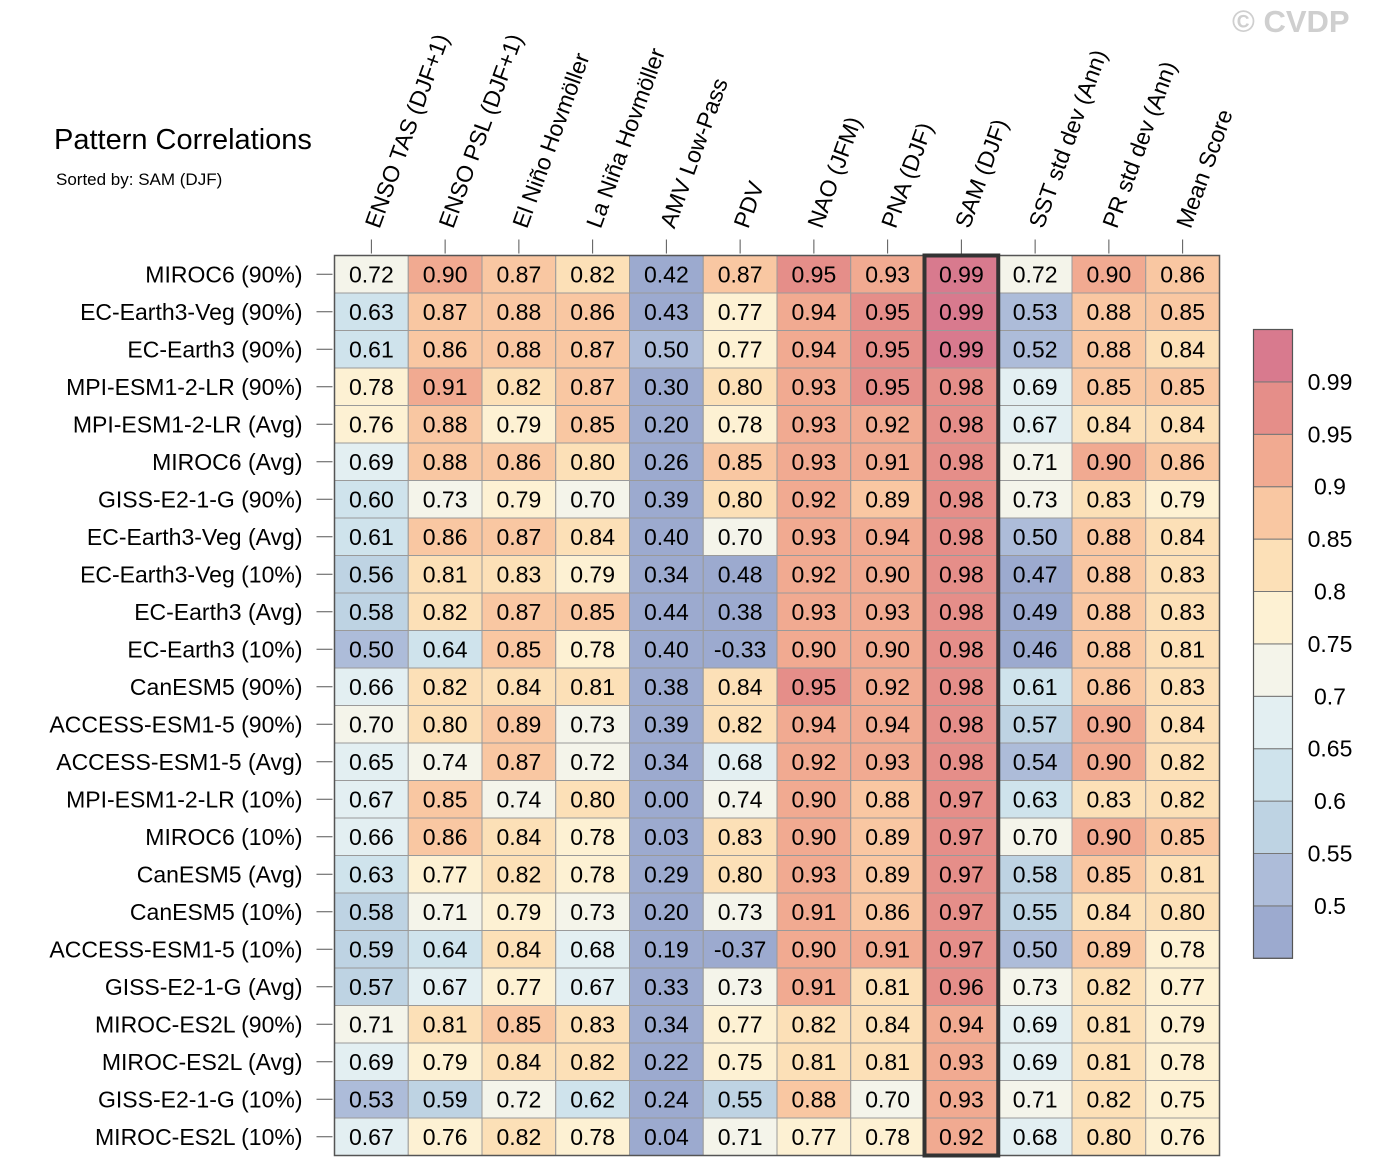  What do you see at coordinates (961, 312) in the screenshot?
I see `cell-value-label: 0.99` at bounding box center [961, 312].